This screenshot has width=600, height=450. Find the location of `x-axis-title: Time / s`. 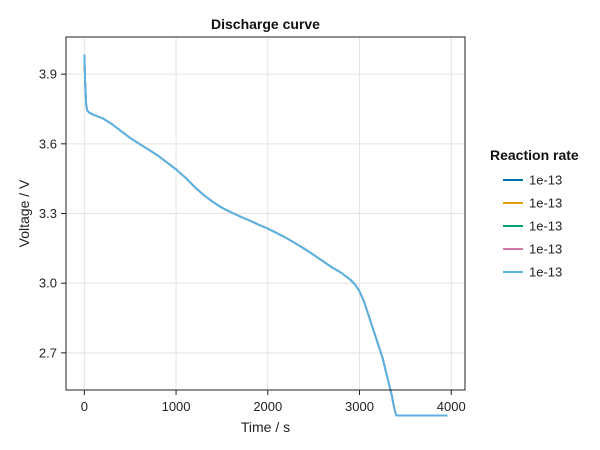

x-axis-title: Time / s is located at coordinates (265, 427).